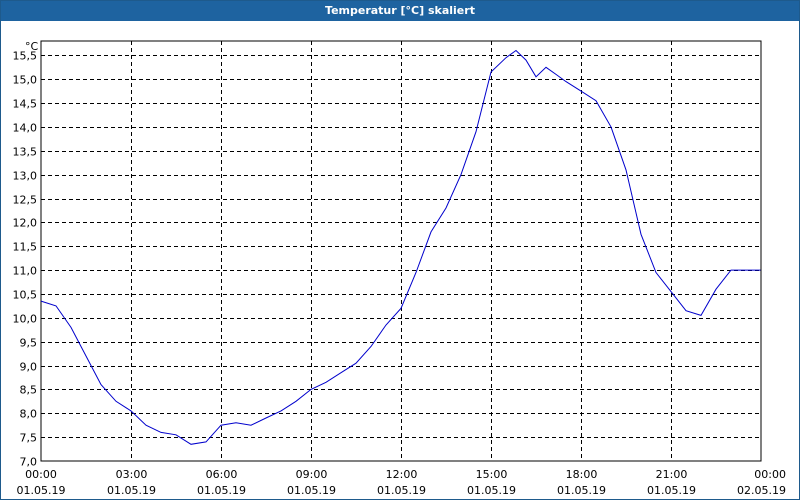 Image resolution: width=800 pixels, height=500 pixels. I want to click on y-axis-unit: °C, so click(32, 46).